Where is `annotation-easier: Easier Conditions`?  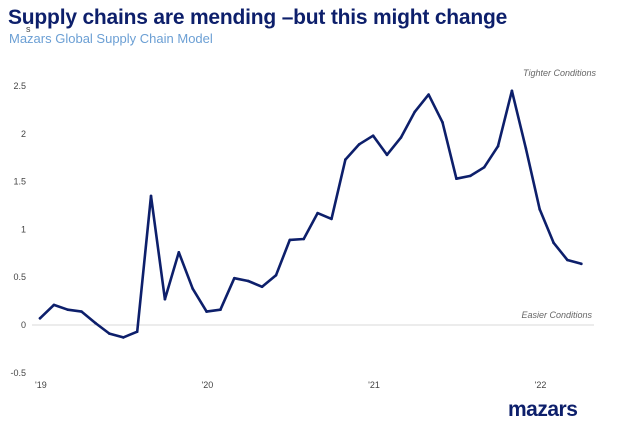
annotation-easier: Easier Conditions is located at coordinates (556, 315).